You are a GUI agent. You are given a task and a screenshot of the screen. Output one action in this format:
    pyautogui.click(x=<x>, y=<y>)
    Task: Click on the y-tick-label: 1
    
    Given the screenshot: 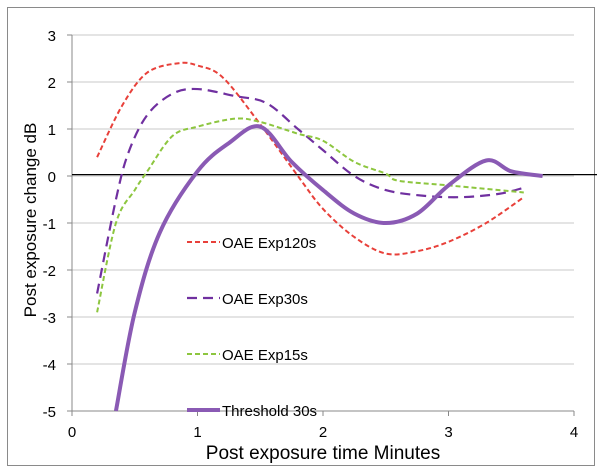 What is the action you would take?
    pyautogui.click(x=52, y=130)
    